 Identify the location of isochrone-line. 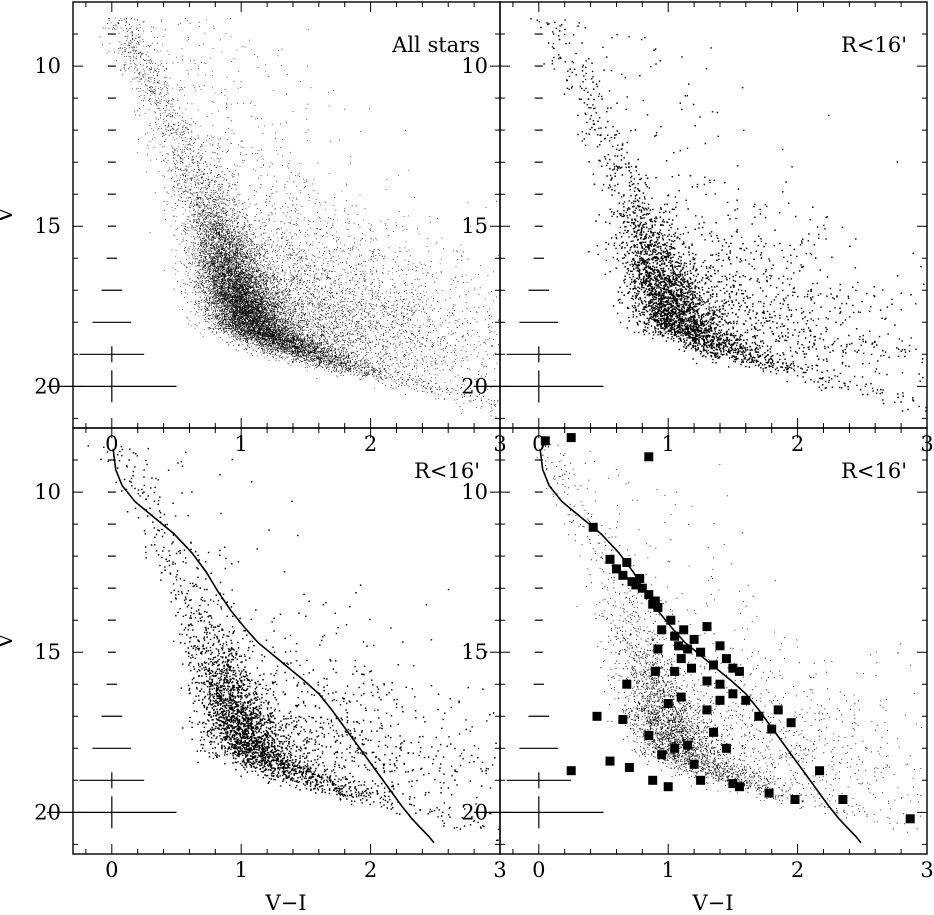
(273, 646).